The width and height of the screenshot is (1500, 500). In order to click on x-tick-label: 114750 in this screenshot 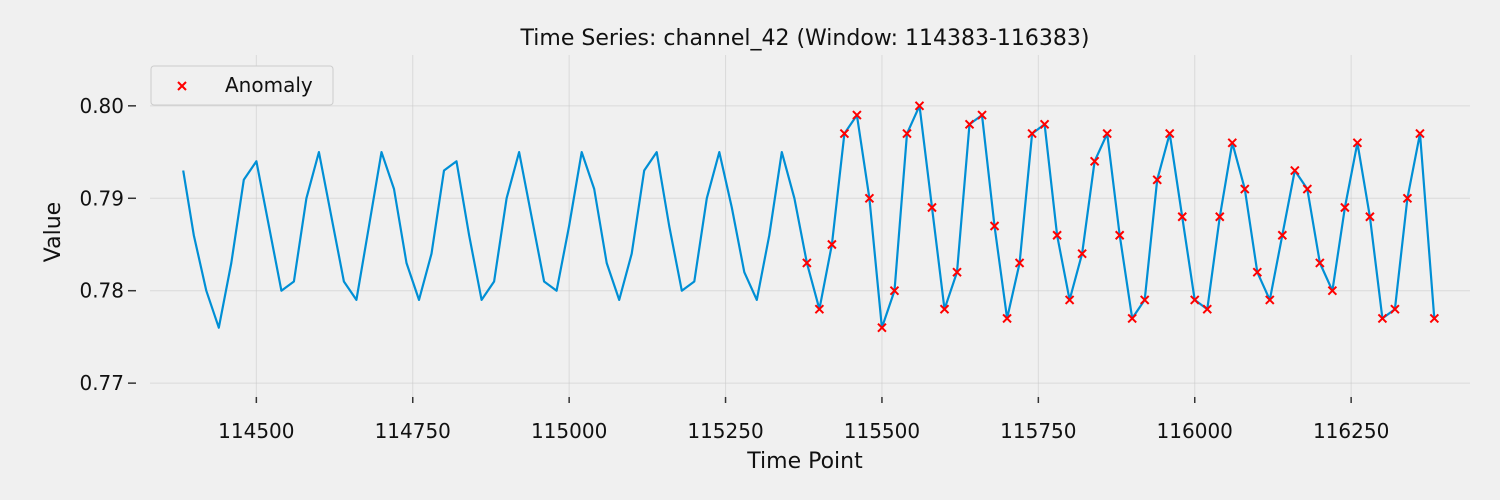, I will do `click(413, 431)`.